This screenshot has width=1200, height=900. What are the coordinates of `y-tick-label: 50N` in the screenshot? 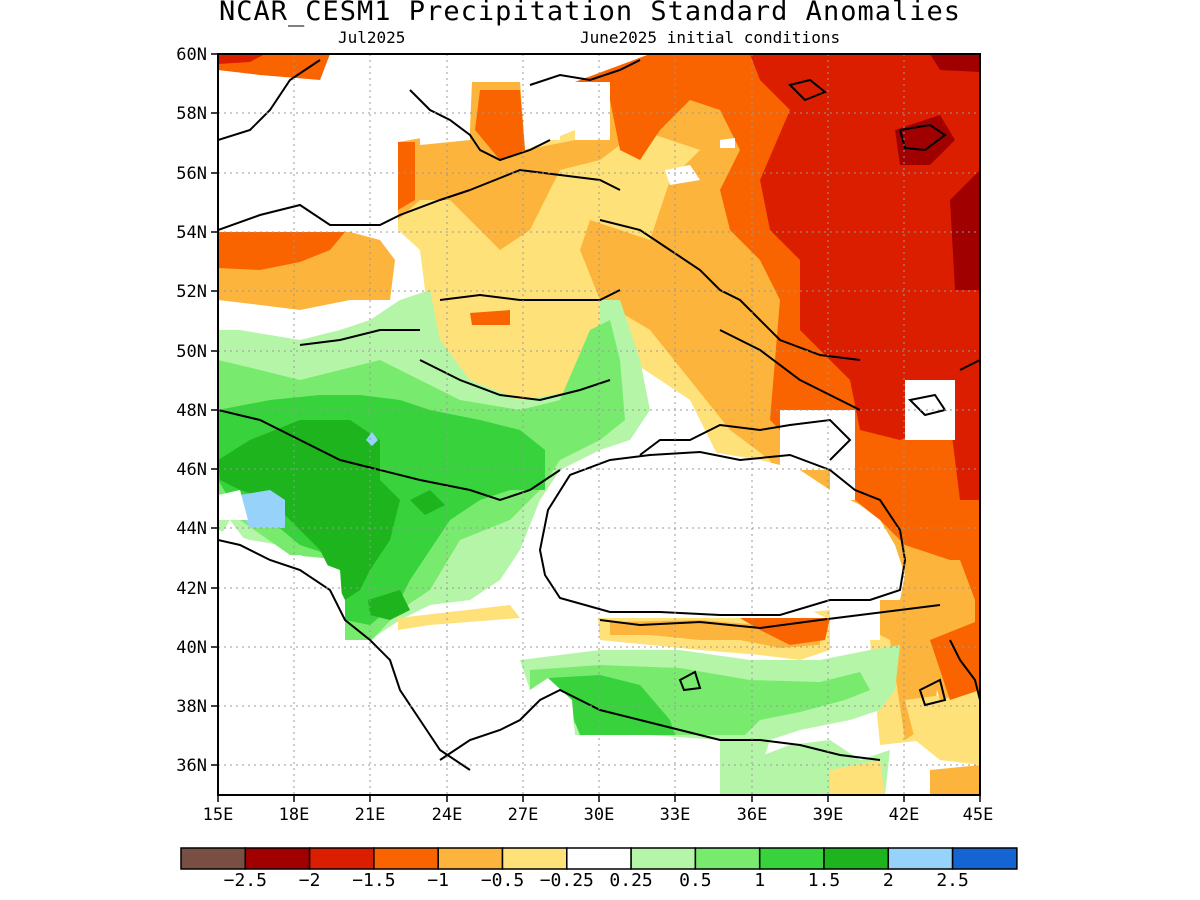 It's located at (191, 352).